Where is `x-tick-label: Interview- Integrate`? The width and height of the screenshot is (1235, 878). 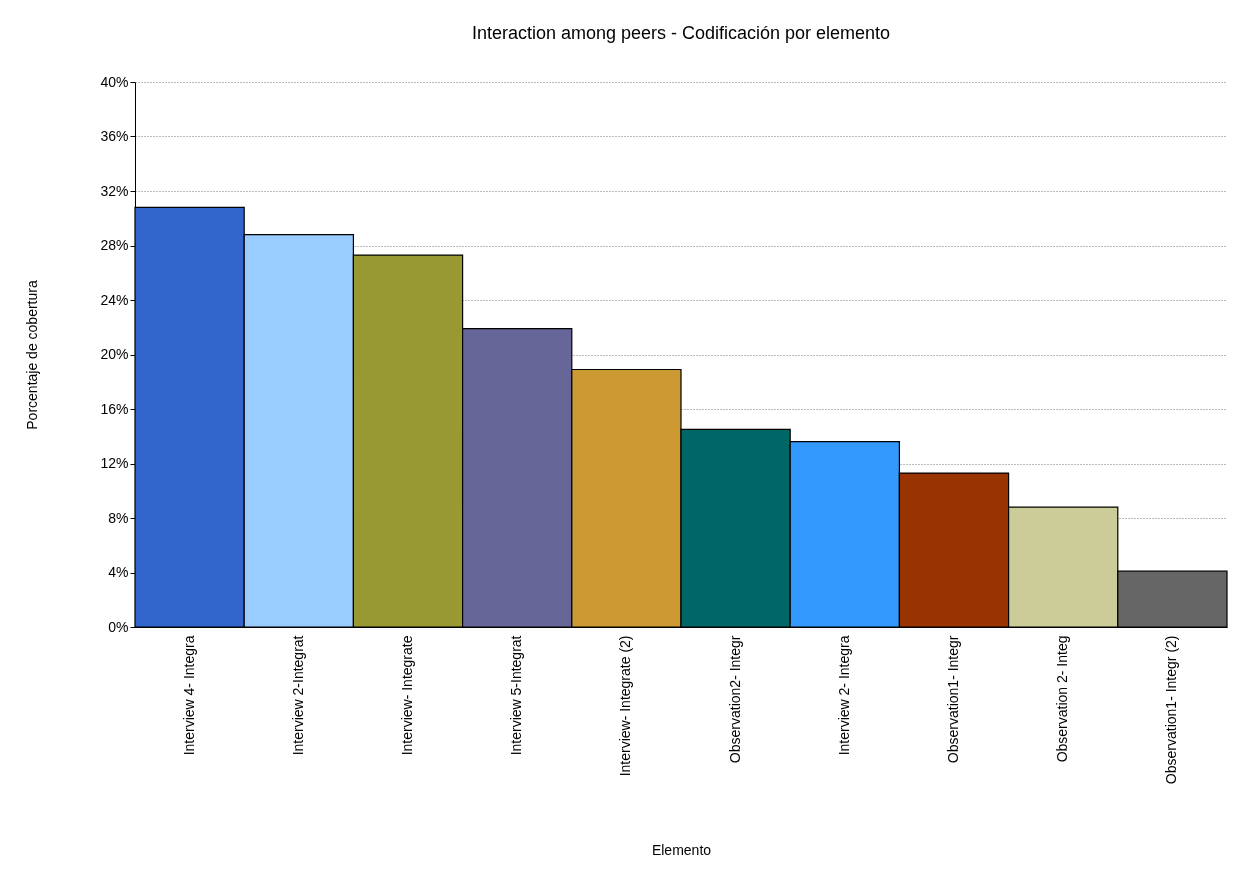 x-tick-label: Interview- Integrate is located at coordinates (407, 695).